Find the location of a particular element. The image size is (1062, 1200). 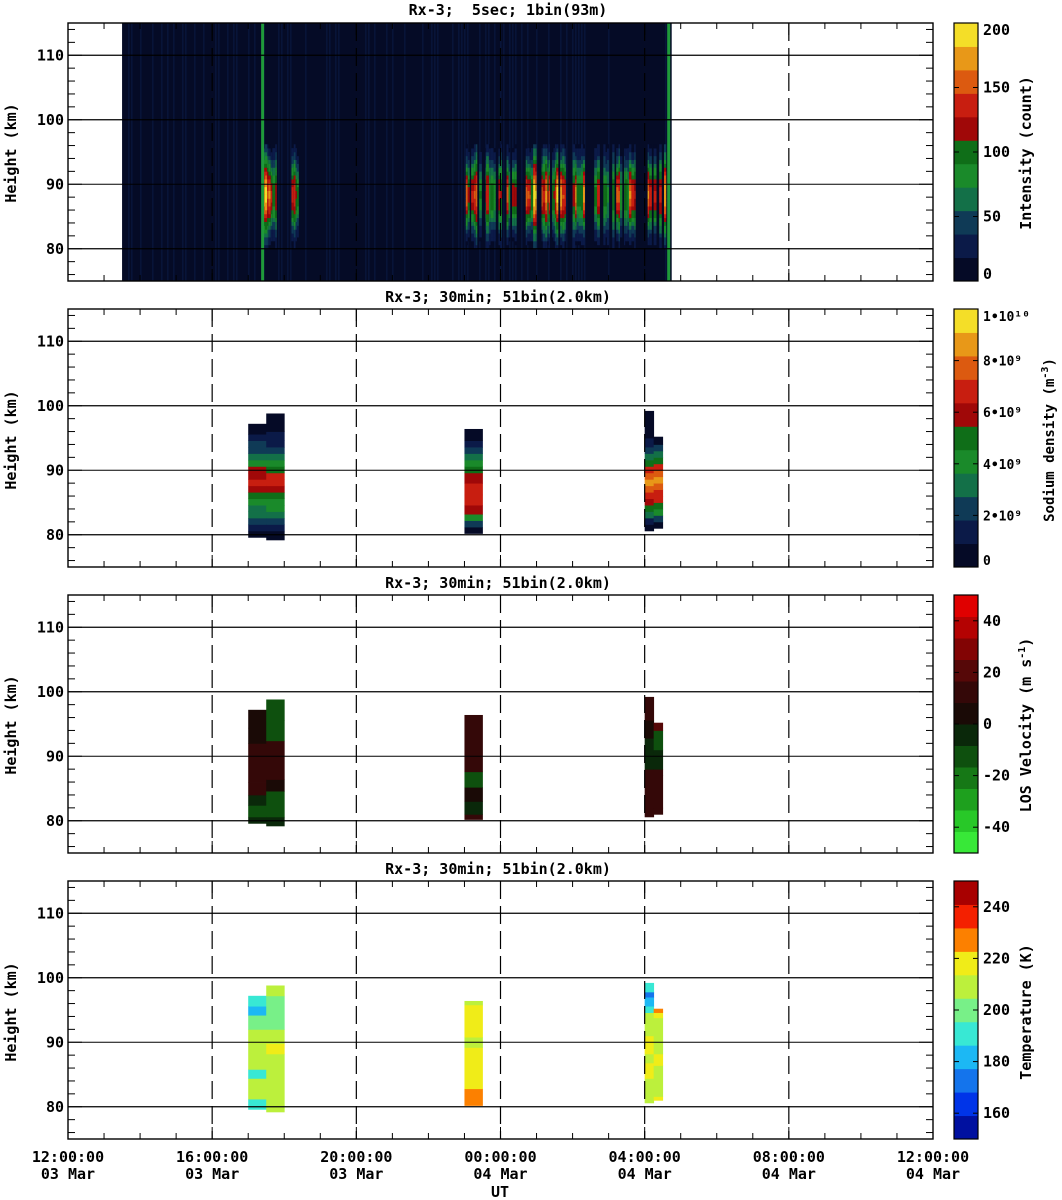

colorbar-4-swatch is located at coordinates (966, 1080).